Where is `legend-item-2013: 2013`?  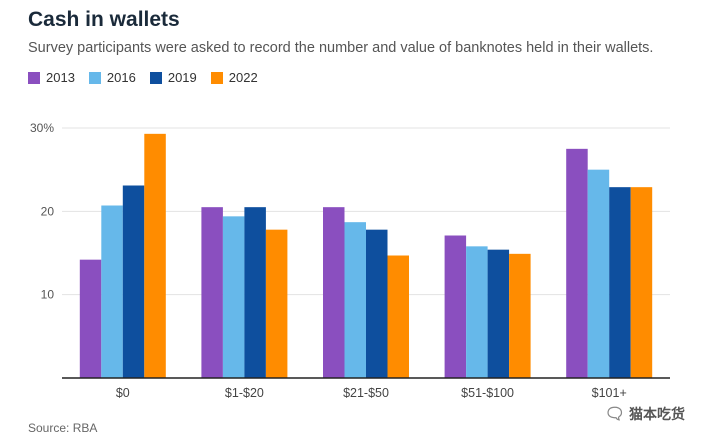
legend-item-2013: 2013 is located at coordinates (51, 77).